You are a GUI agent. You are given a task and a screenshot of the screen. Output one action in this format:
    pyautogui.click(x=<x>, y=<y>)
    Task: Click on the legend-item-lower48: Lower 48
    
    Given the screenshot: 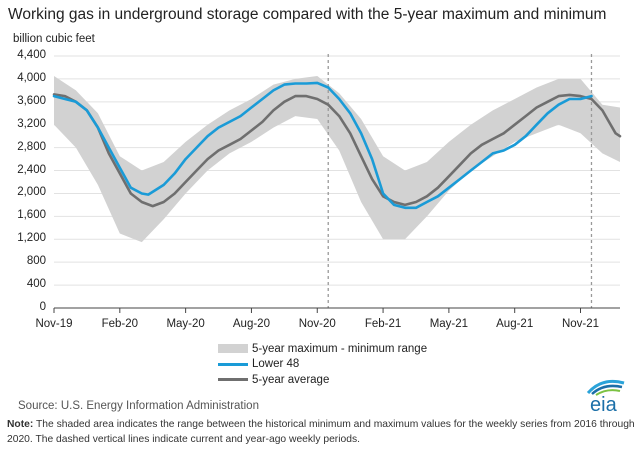 What is the action you would take?
    pyautogui.click(x=322, y=365)
    